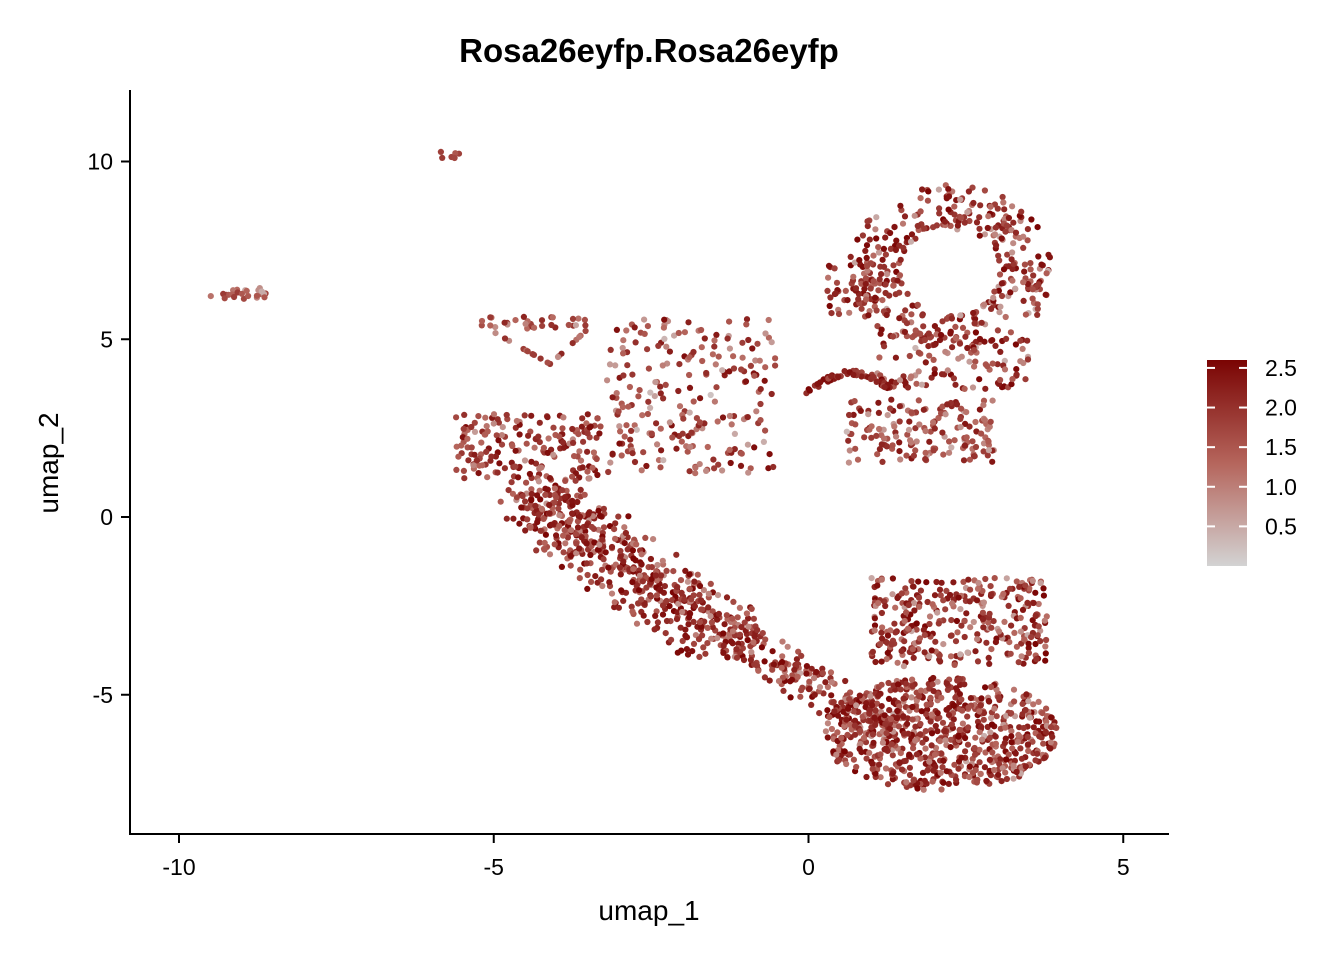 The height and width of the screenshot is (960, 1344). I want to click on y-tick-label: -5, so click(103, 695).